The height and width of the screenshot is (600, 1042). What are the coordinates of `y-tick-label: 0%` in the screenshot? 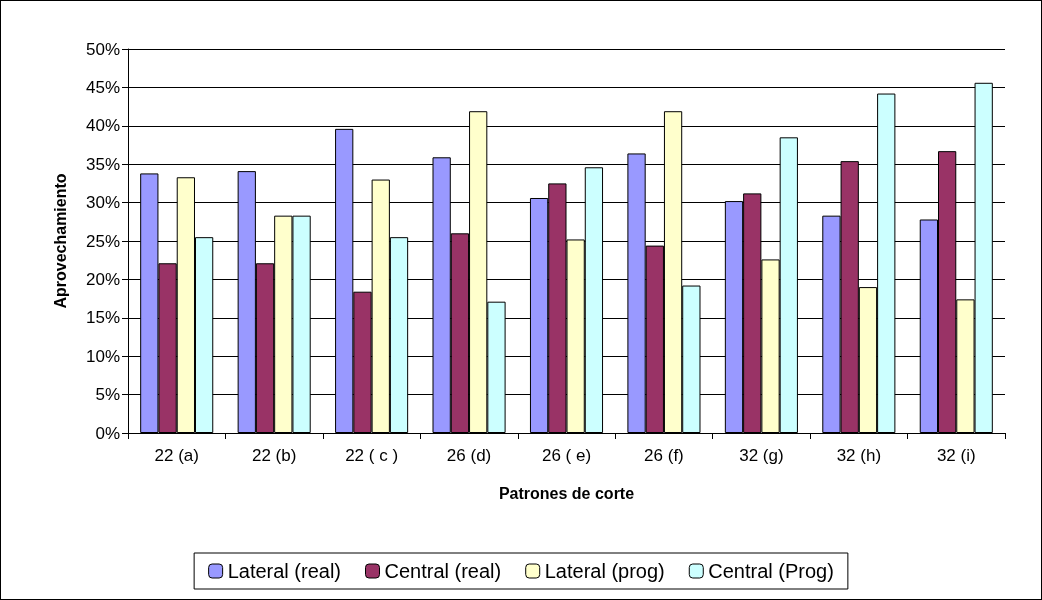 It's located at (107, 433).